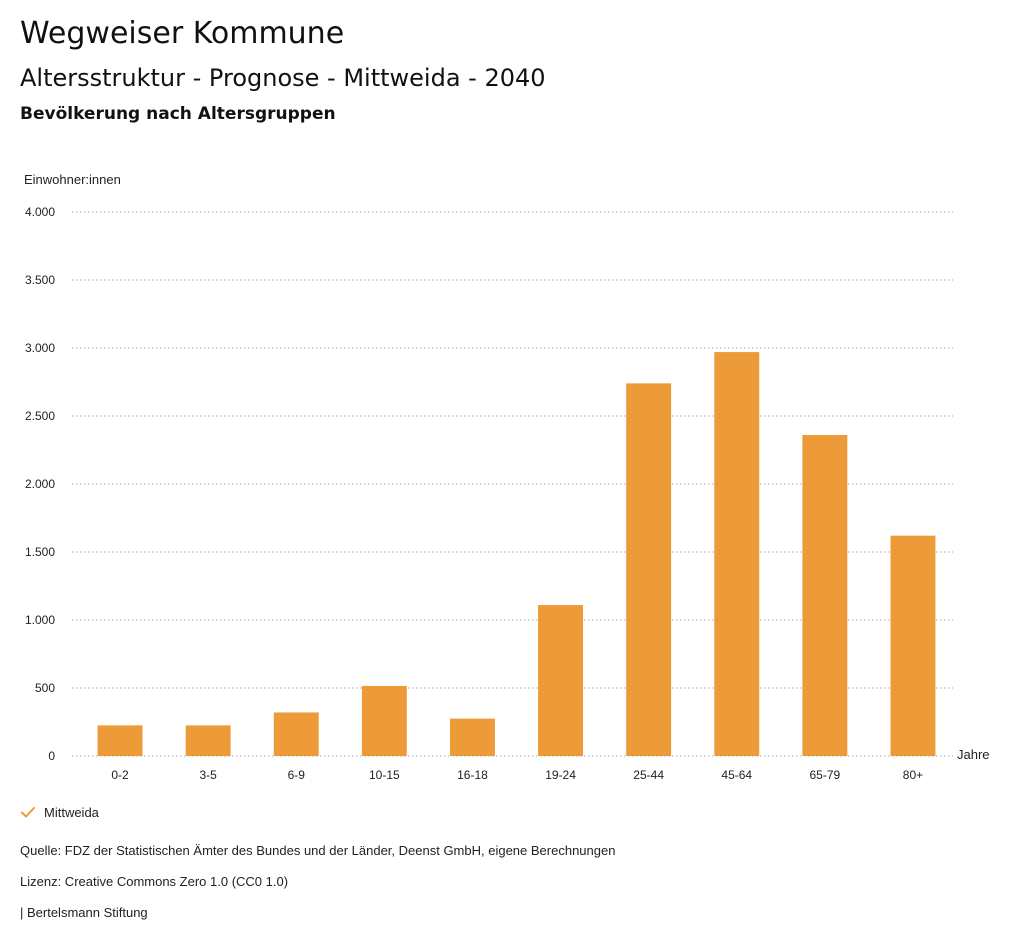 This screenshot has width=1024, height=946. I want to click on x-axis-label: Jahre, so click(973, 754).